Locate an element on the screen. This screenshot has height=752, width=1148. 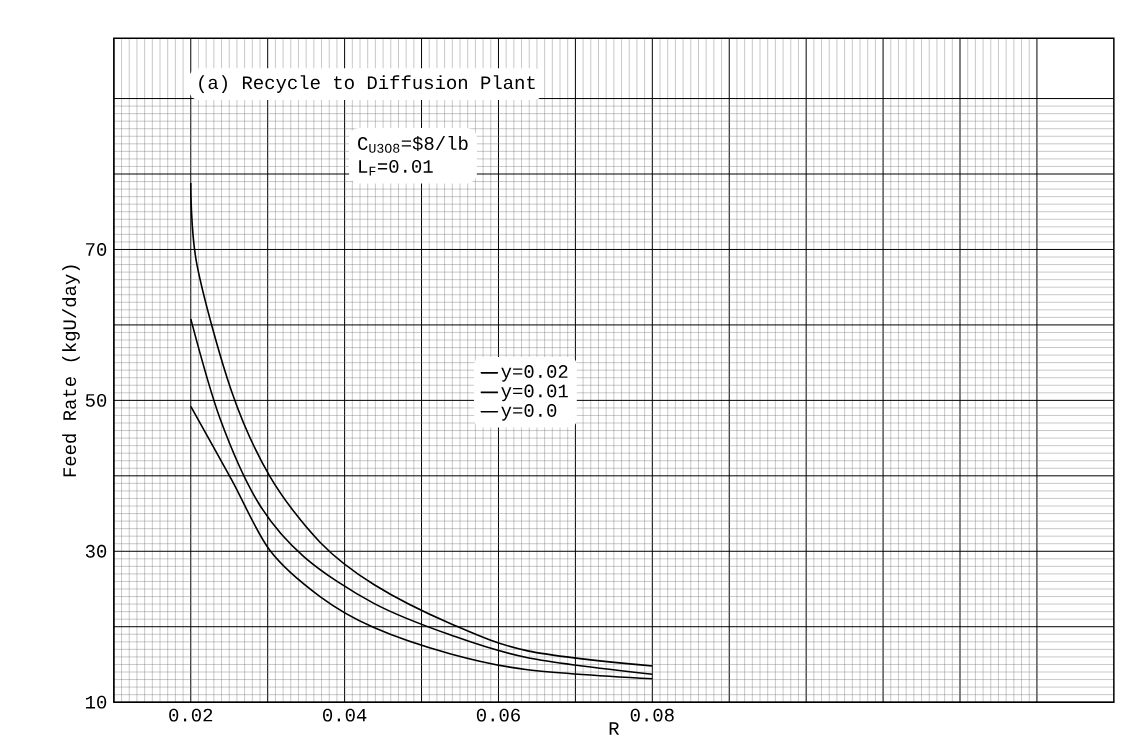
annotation: C$_{U3O8}$=$8/lb is located at coordinates (413, 144).